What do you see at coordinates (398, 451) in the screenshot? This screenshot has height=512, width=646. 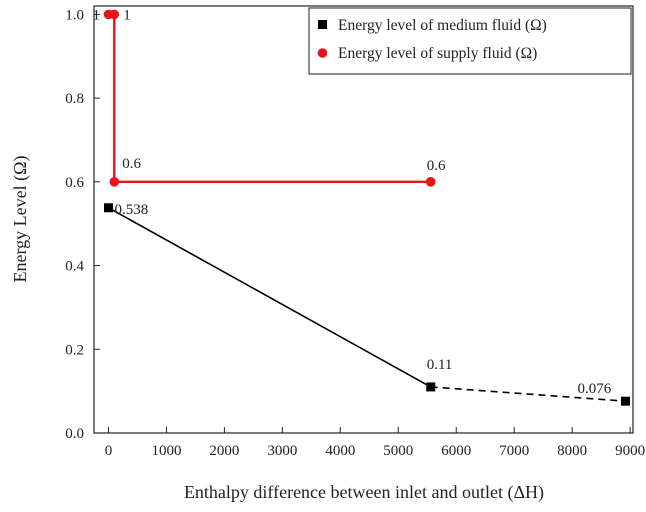 I see `x-tick-label: 5000` at bounding box center [398, 451].